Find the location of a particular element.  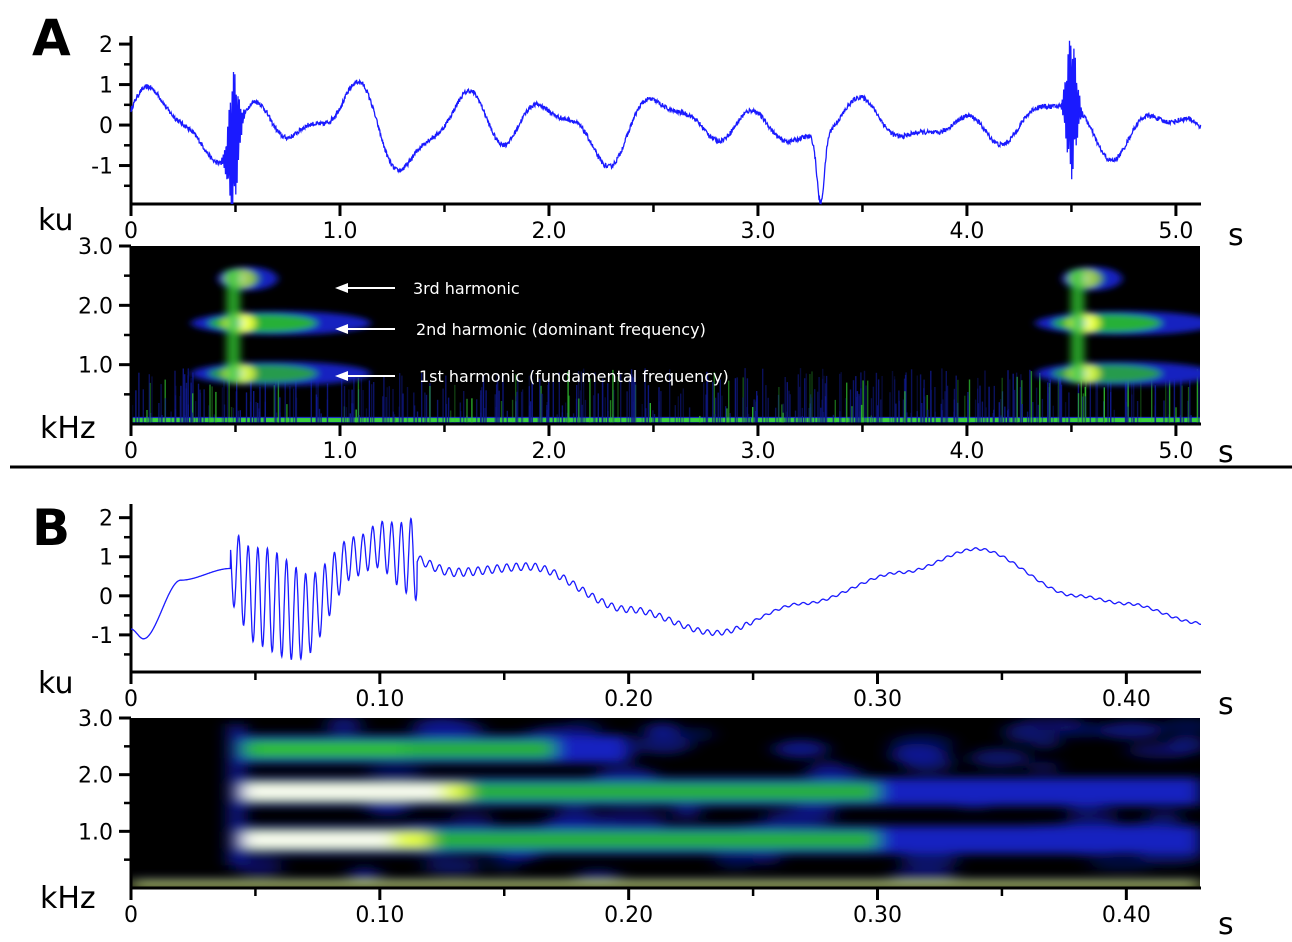

spectrogram-a-x-tick-label: 1.0 is located at coordinates (339, 451).